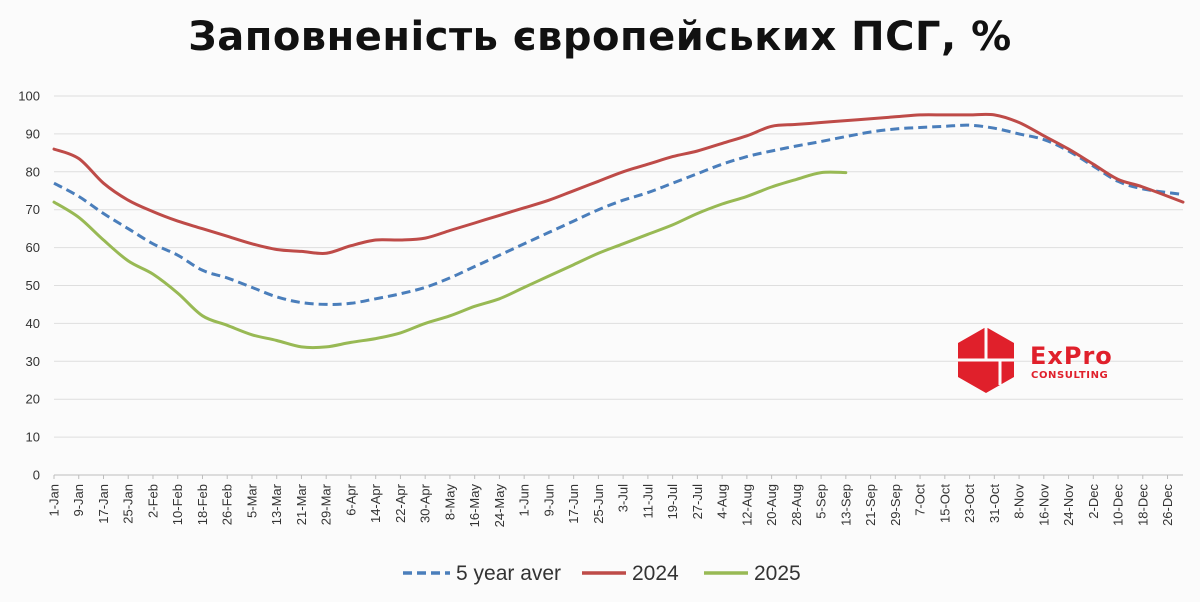  Describe the element at coordinates (350, 499) in the screenshot. I see `x-tick-label: 6-Apr` at that location.